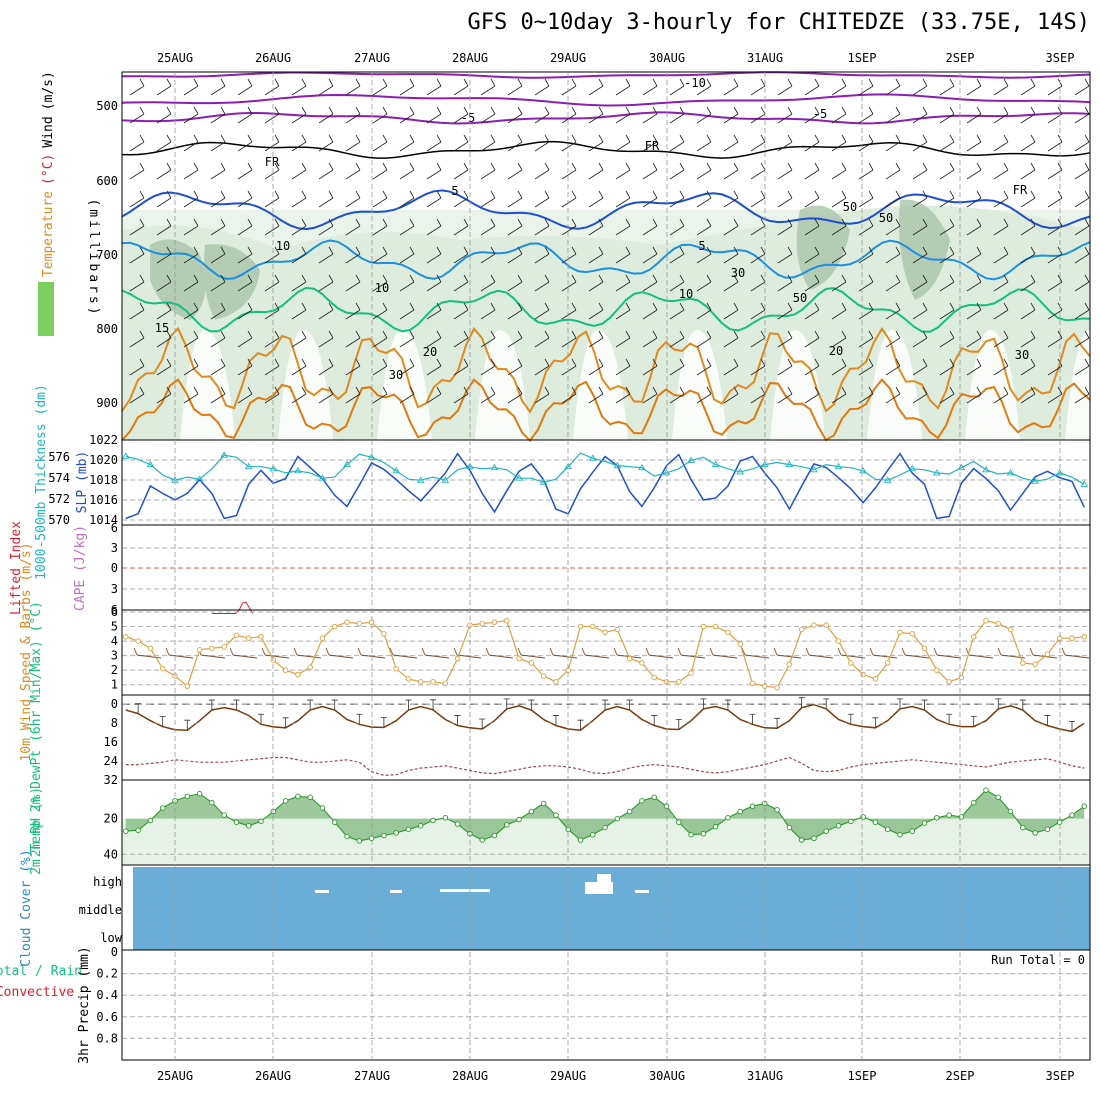 This screenshot has width=1100, height=1100. Describe the element at coordinates (82, 482) in the screenshot. I see `y-axis-title: SLP (mb)` at that location.